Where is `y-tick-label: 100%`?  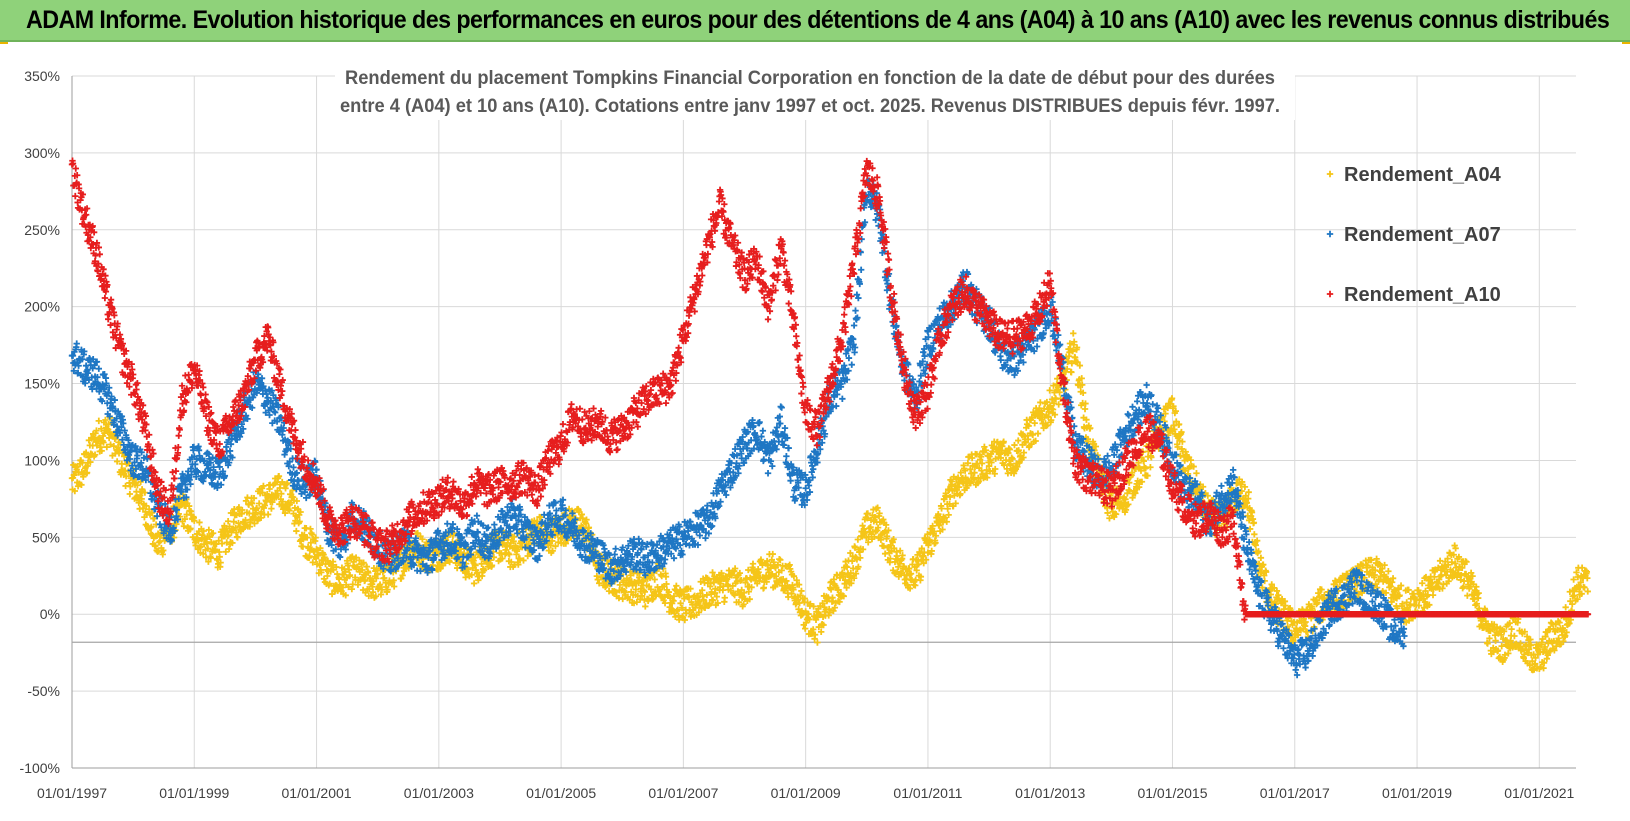
y-tick-label: 100% is located at coordinates (42, 460).